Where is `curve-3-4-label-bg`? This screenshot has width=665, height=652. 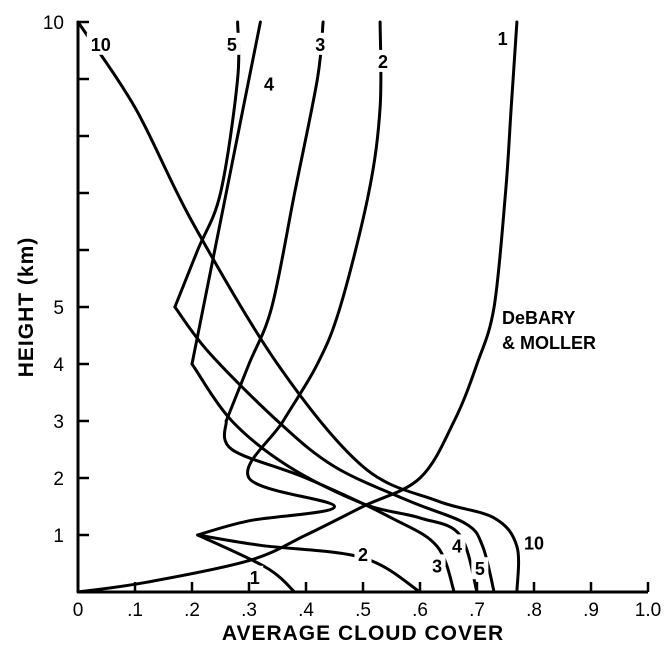 curve-3-4-label-bg is located at coordinates (437, 565).